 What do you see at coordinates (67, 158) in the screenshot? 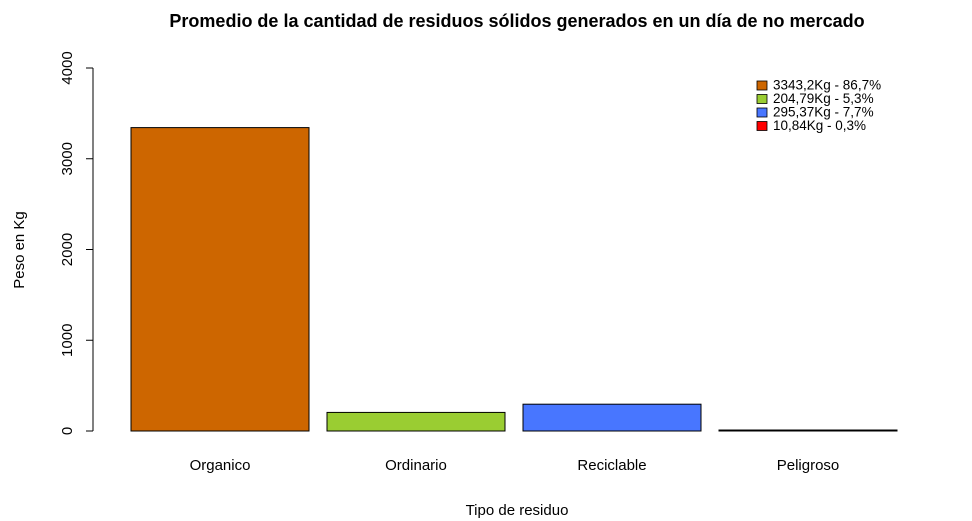
I see `y-tick-label: 3000` at bounding box center [67, 158].